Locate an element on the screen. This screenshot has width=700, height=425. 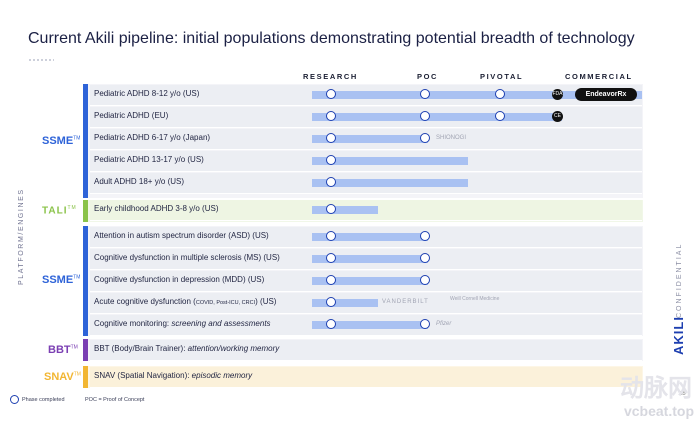
phase-pivotal: PIVOTAL is located at coordinates (502, 76).